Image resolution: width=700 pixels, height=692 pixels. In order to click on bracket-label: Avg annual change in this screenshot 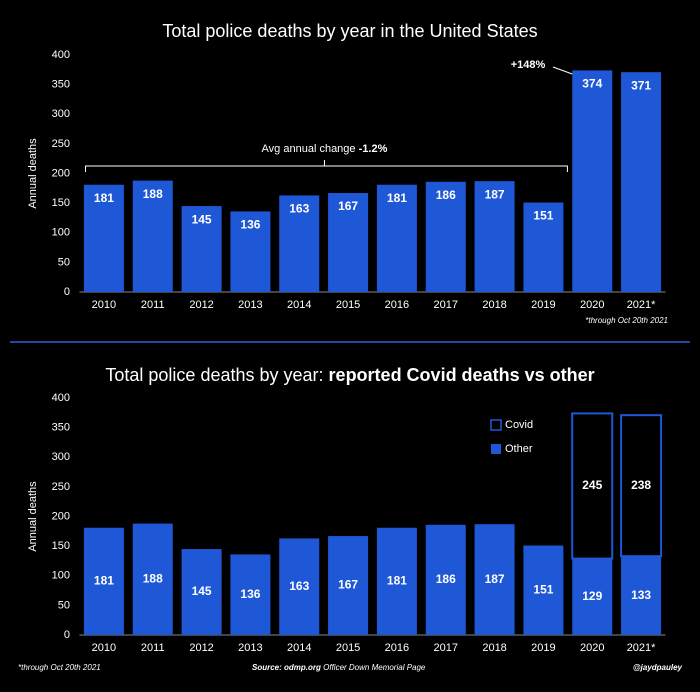, I will do `click(309, 149)`.